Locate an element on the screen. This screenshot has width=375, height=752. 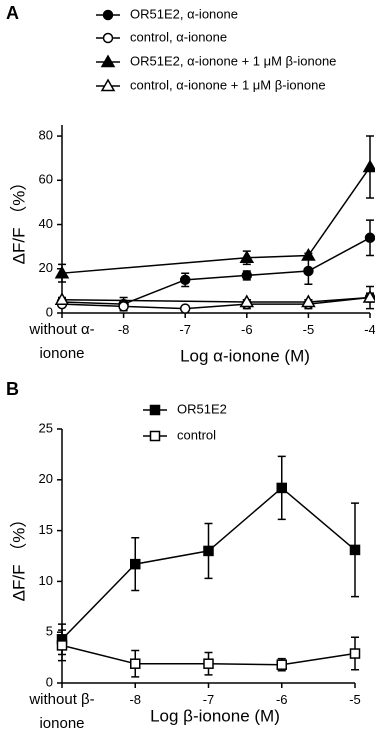
x-tick-label: without β-ionone is located at coordinates (62, 711).